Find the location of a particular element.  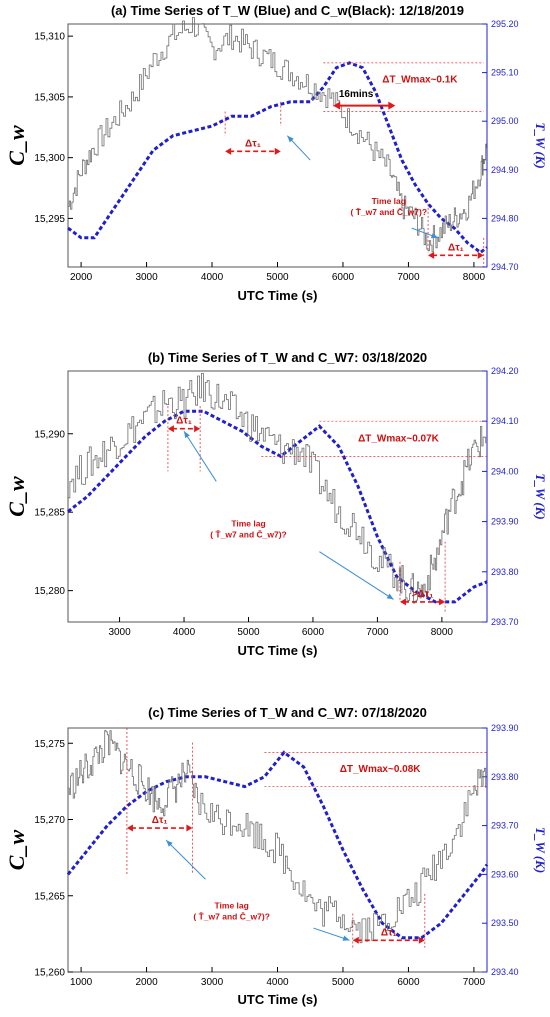

dtmax-label: ΔT_Wmax~0.1K is located at coordinates (420, 79).